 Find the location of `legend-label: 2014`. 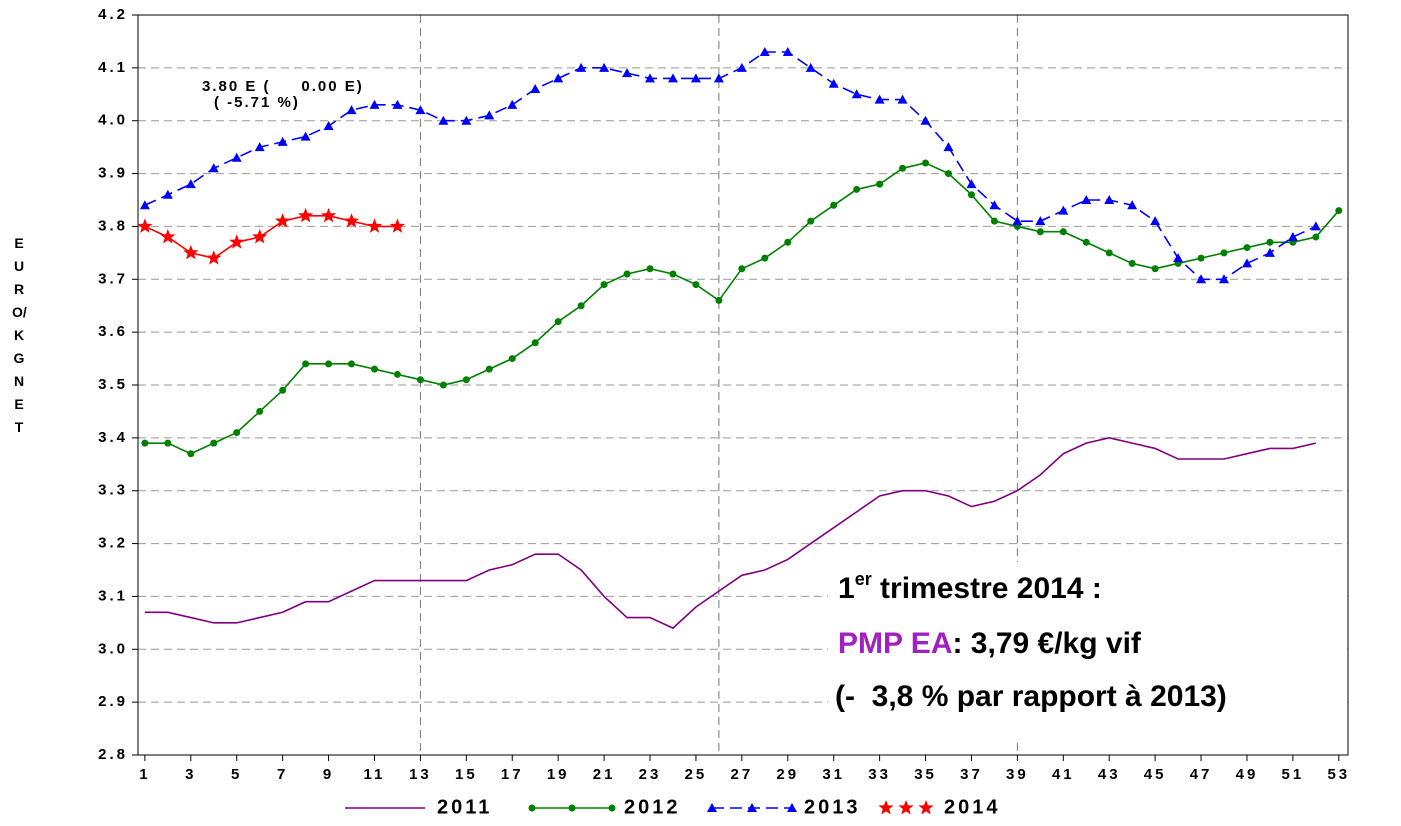

legend-label: 2014 is located at coordinates (972, 807).